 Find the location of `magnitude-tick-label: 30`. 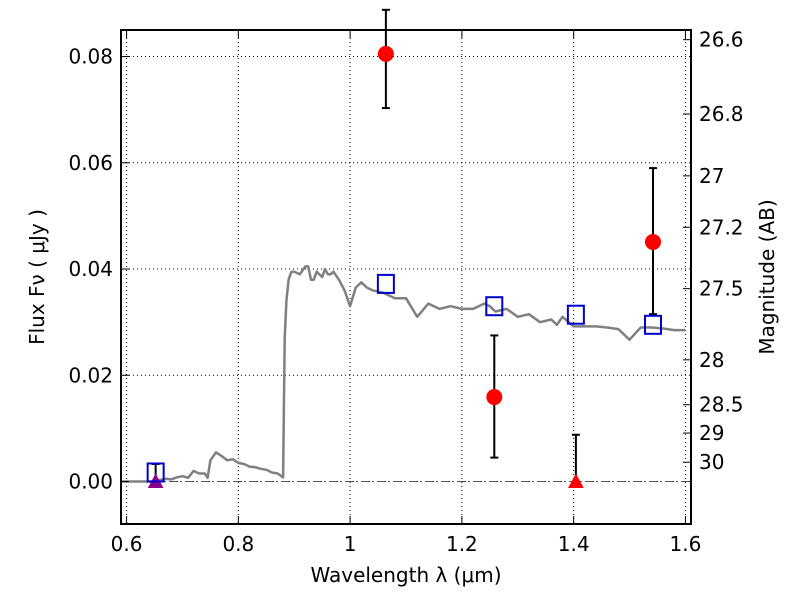

magnitude-tick-label: 30 is located at coordinates (711, 462).